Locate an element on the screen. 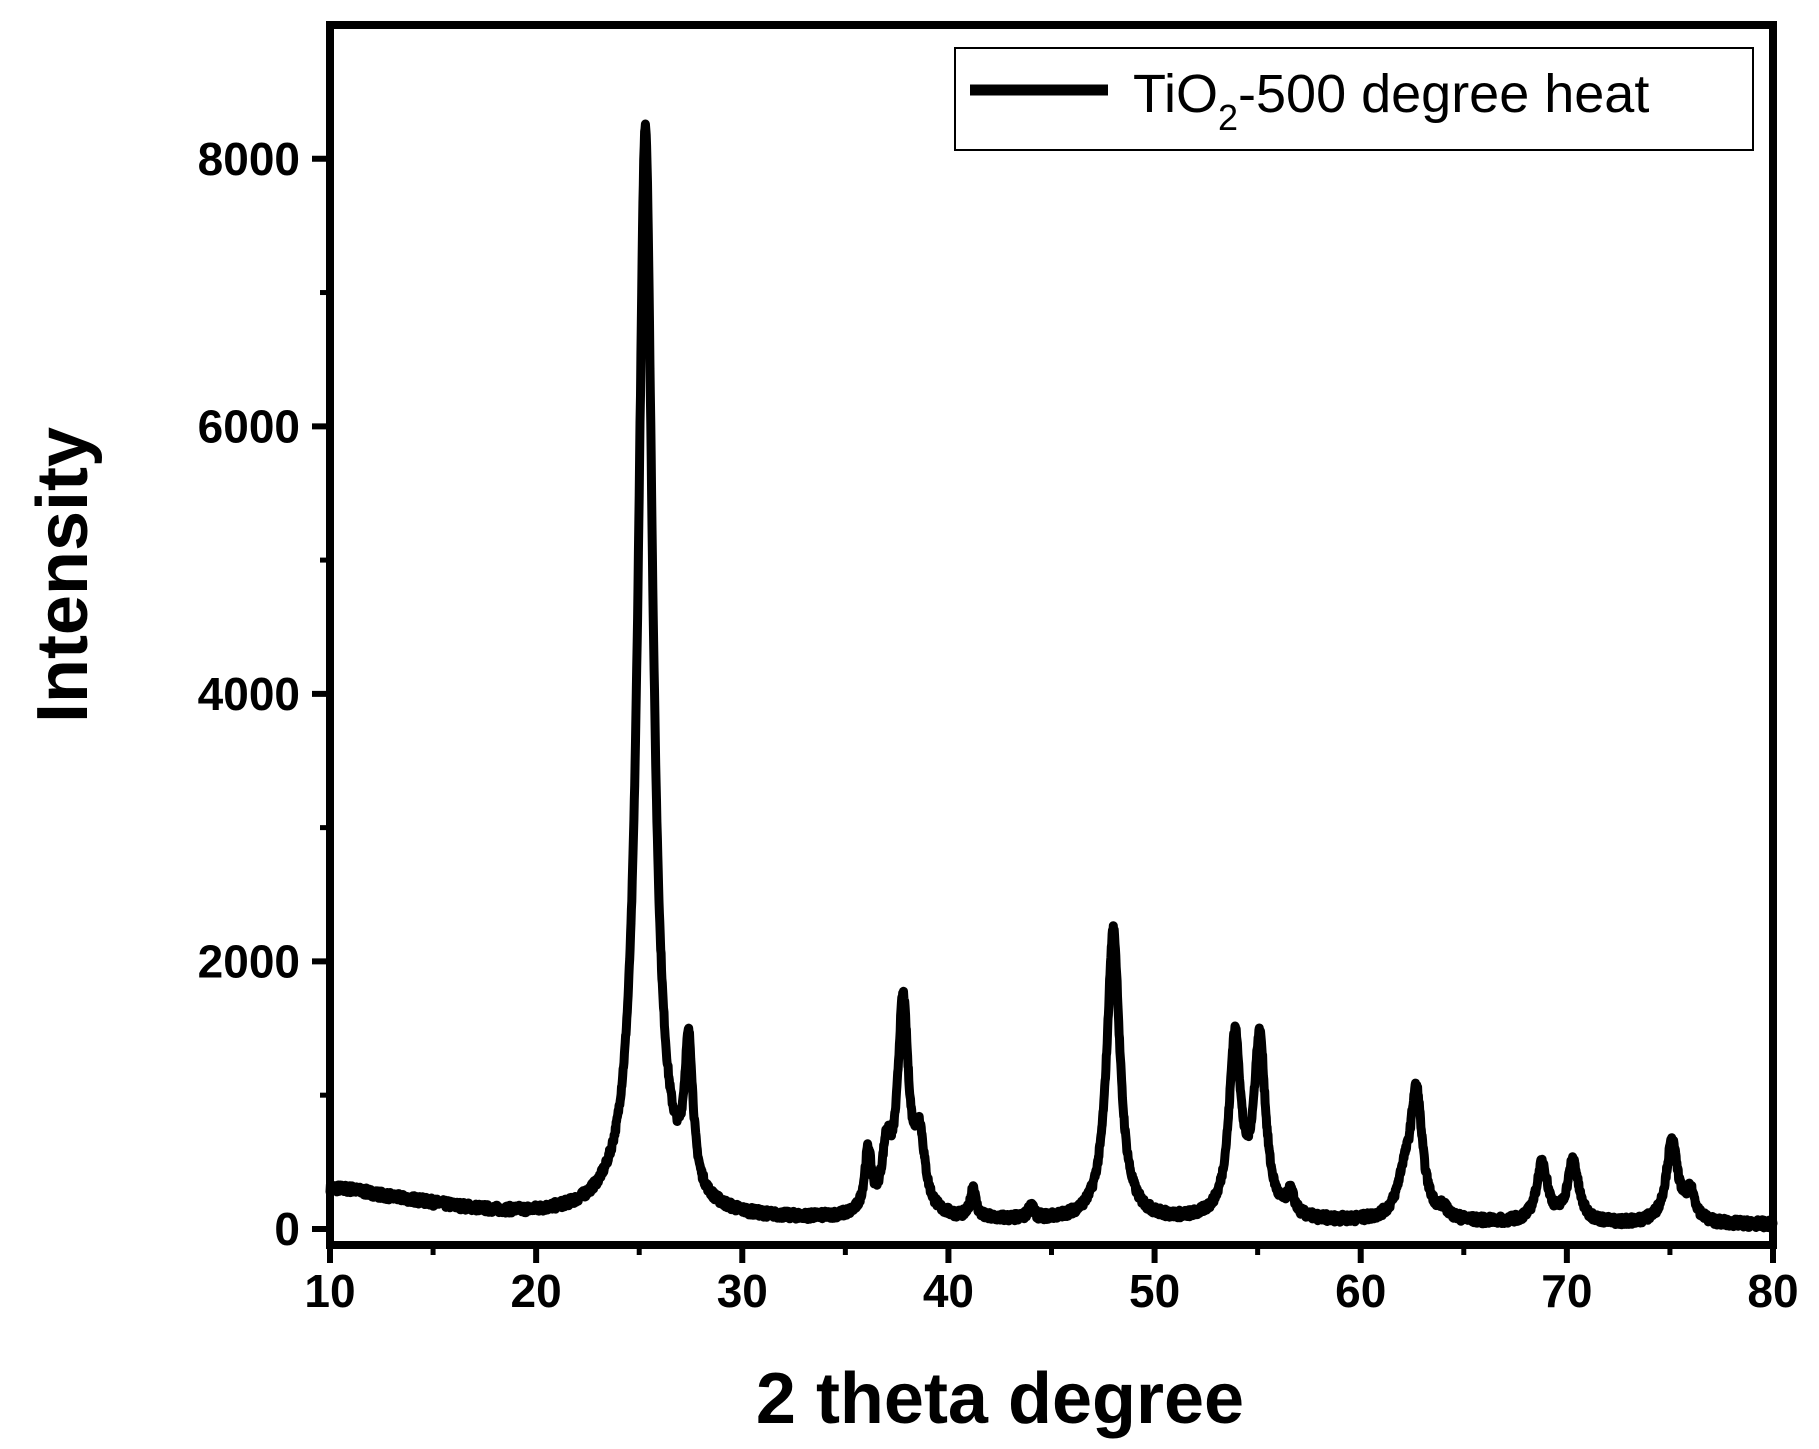  y-axis-title: Intensity is located at coordinates (63, 575).